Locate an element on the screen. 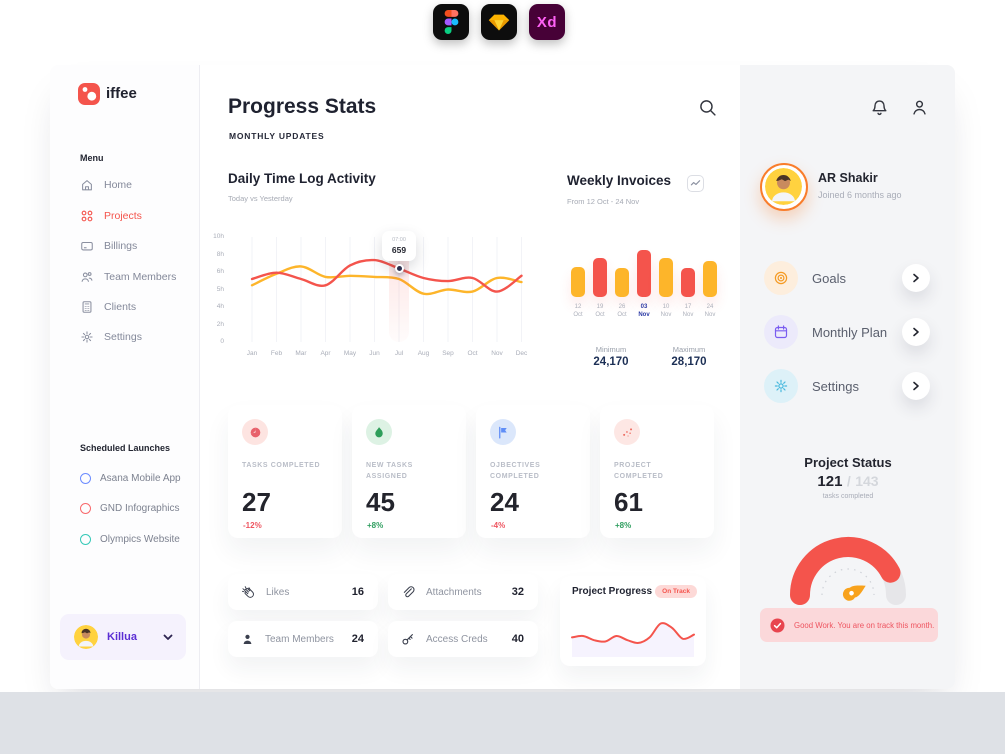 This screenshot has height=754, width=1005. stat-card-objectives: OJBECTIVES COMPLETED 24 -4% is located at coordinates (533, 471).